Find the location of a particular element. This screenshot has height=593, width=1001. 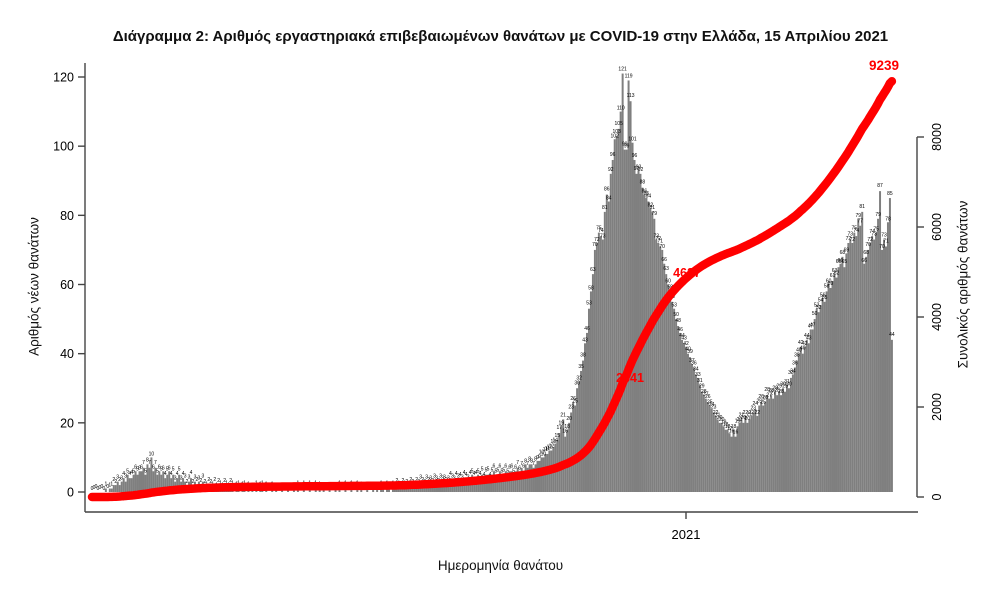

bar-value-label: 74 is located at coordinates (872, 232).